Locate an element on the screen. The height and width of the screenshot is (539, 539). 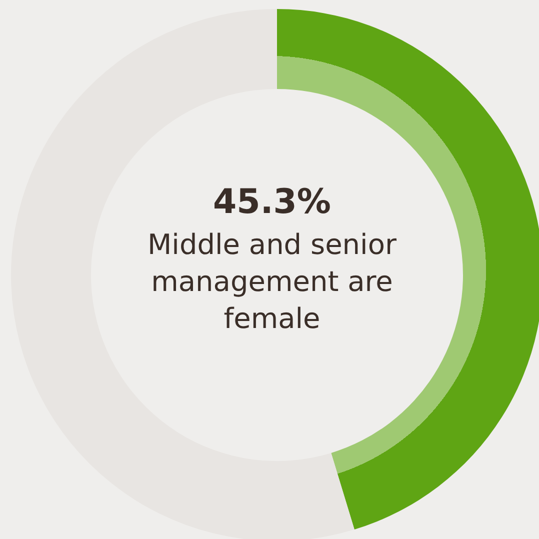
text: Middle and senior management are female is located at coordinates (272, 282).